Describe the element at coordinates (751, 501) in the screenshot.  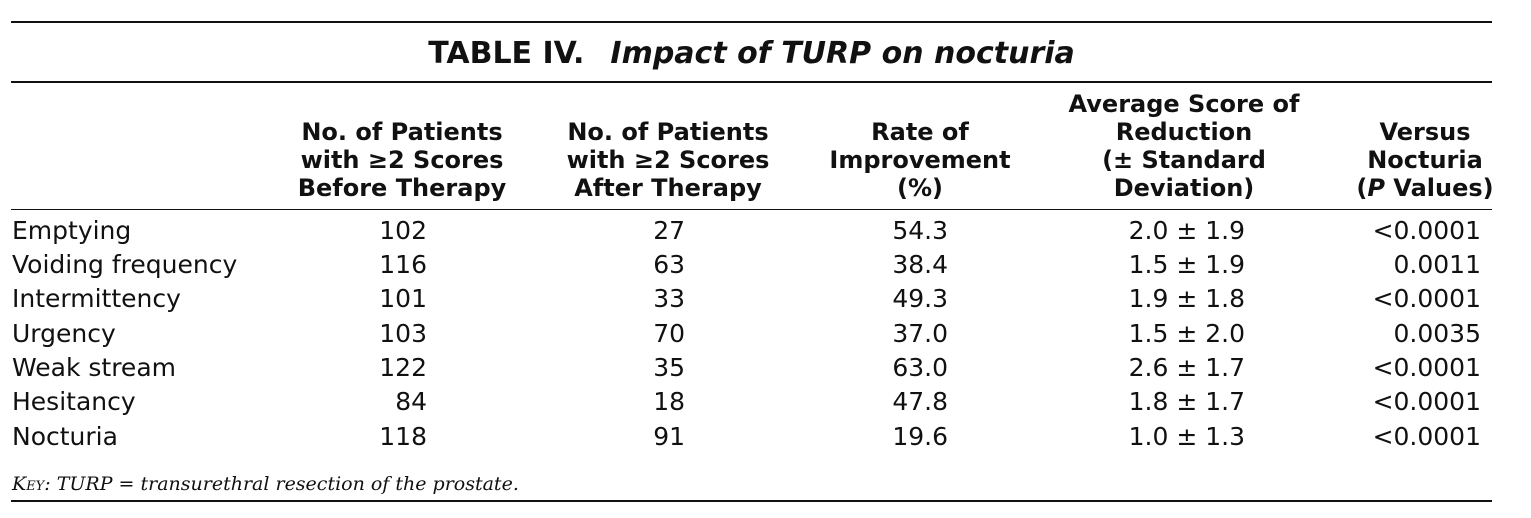
I see `table-bottom-rule` at that location.